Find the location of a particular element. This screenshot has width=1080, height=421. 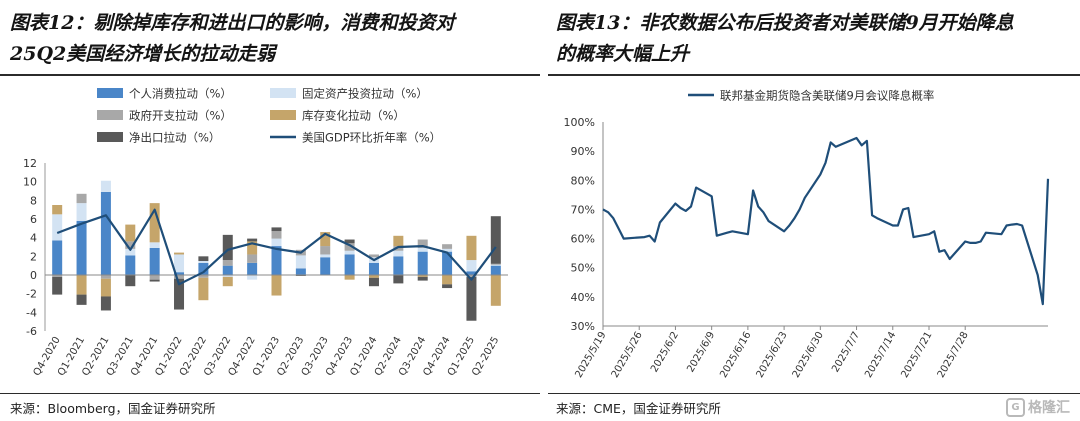

legend-label: 美国GDP环比折年率（%） is located at coordinates (371, 138).